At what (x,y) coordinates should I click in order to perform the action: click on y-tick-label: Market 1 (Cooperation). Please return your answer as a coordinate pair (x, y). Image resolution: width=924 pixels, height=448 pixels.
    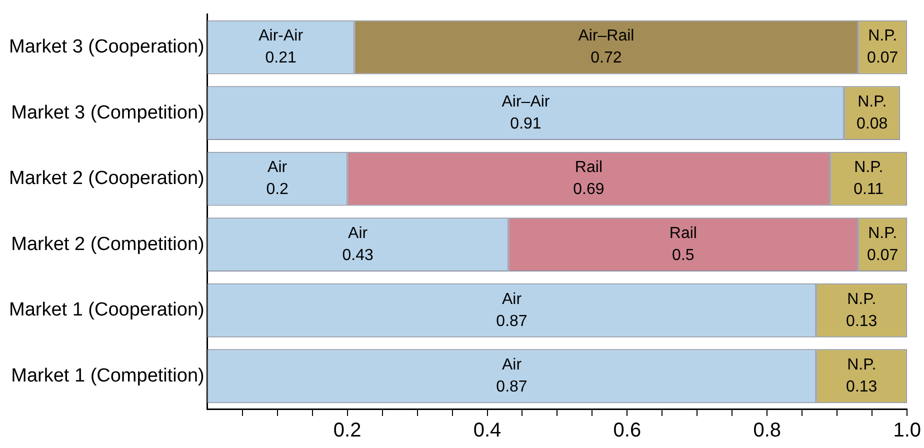
    Looking at the image, I should click on (106, 310).